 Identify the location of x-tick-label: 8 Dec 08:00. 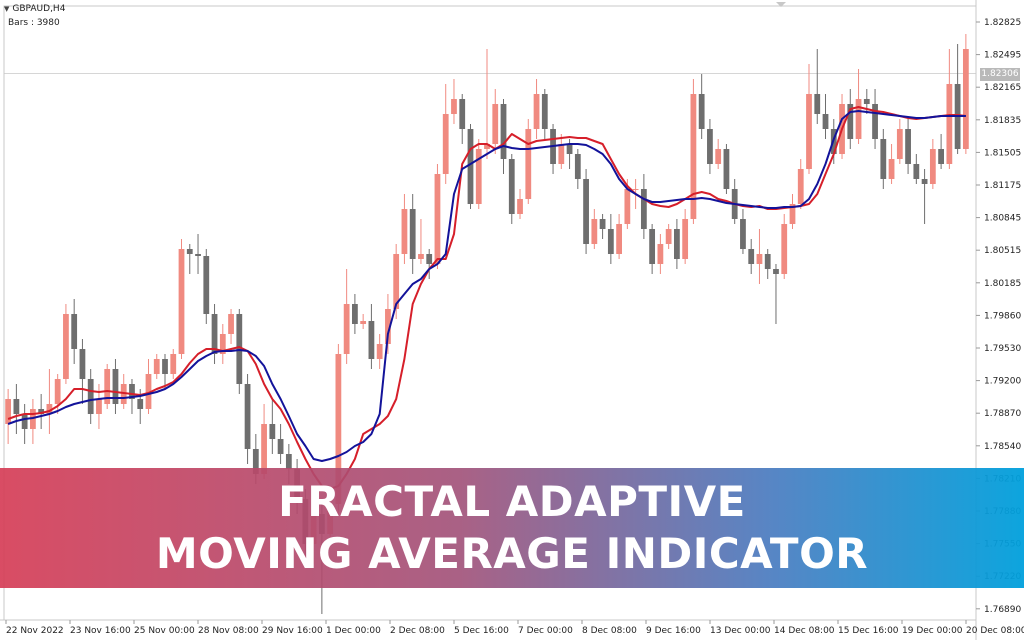
(609, 631).